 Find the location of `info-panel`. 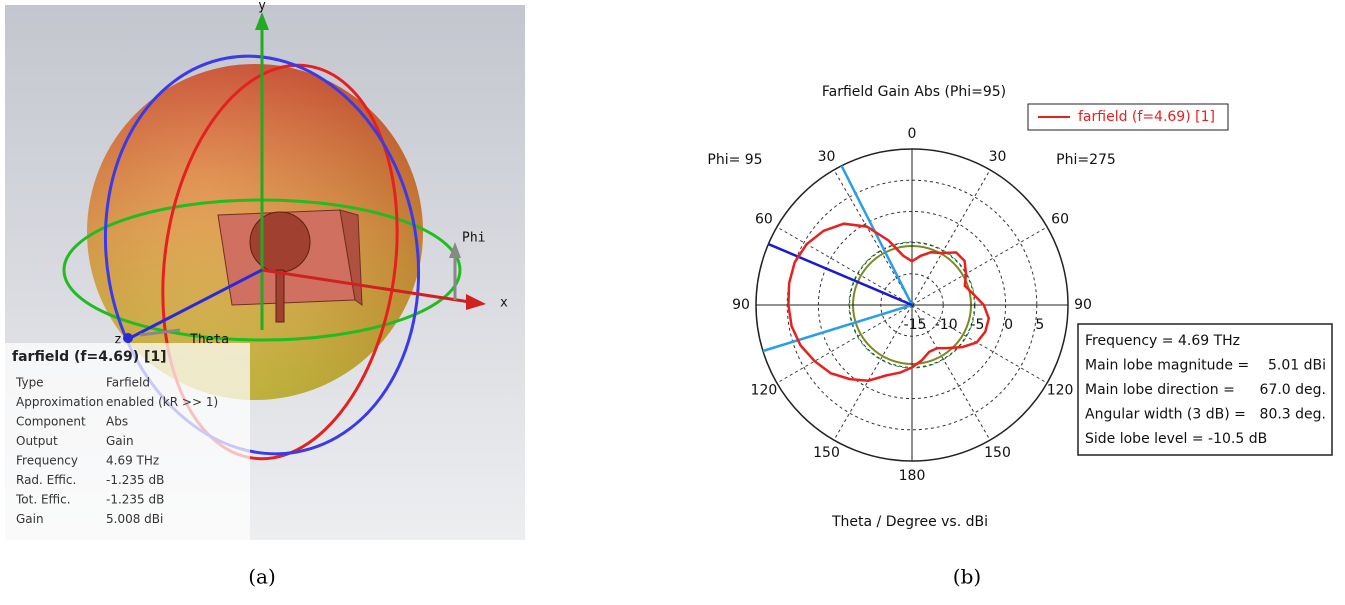

info-panel is located at coordinates (127, 441).